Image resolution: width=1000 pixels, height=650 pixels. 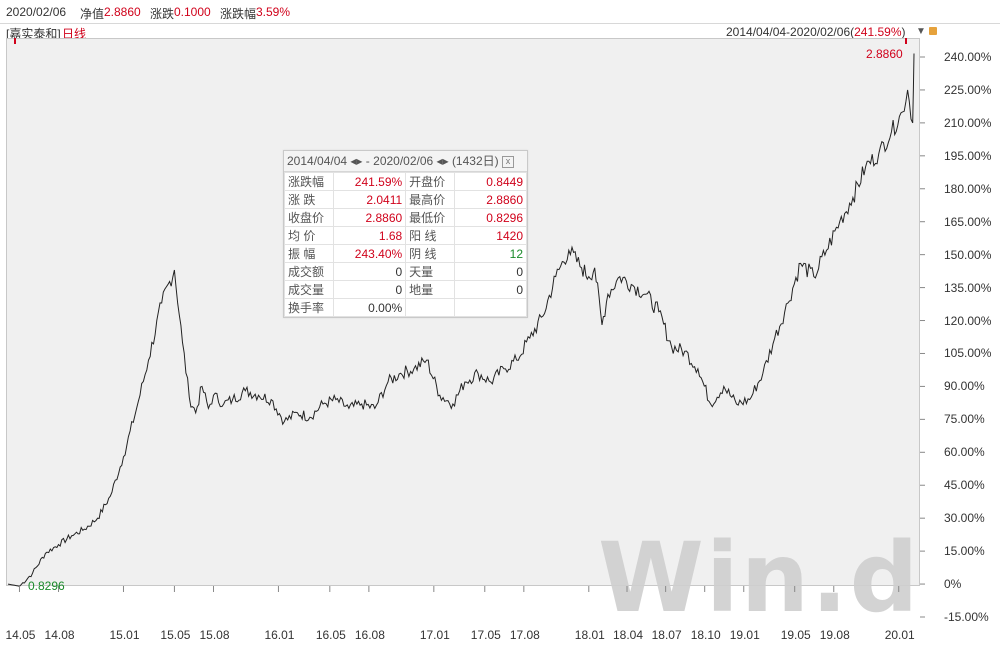 What do you see at coordinates (122, 12) in the screenshot?
I see `nav-value: 2.8860` at bounding box center [122, 12].